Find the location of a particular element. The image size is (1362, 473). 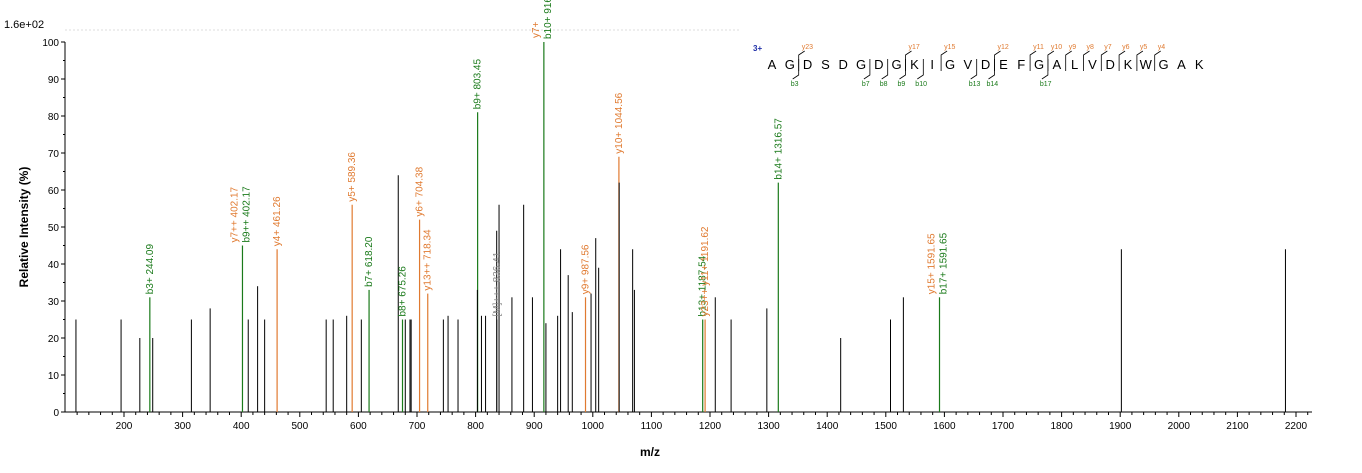

b-ion-label: b9+ 803.45 is located at coordinates (478, 84).